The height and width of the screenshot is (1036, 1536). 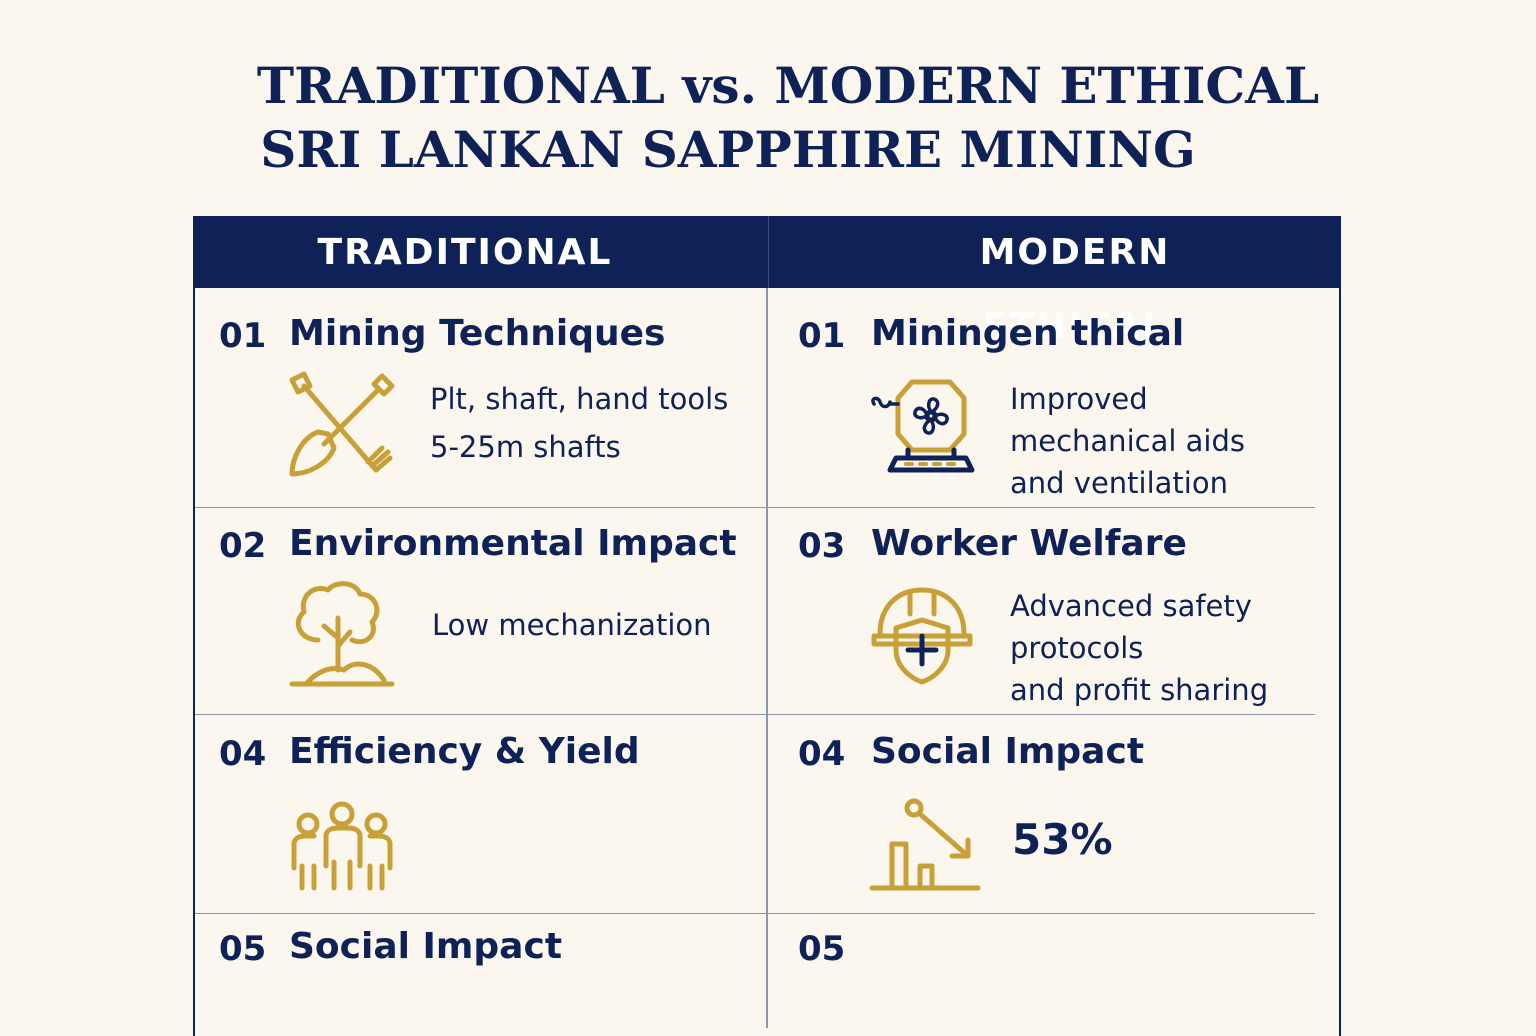 What do you see at coordinates (513, 543) in the screenshot?
I see `row-title: Environmental Impact` at bounding box center [513, 543].